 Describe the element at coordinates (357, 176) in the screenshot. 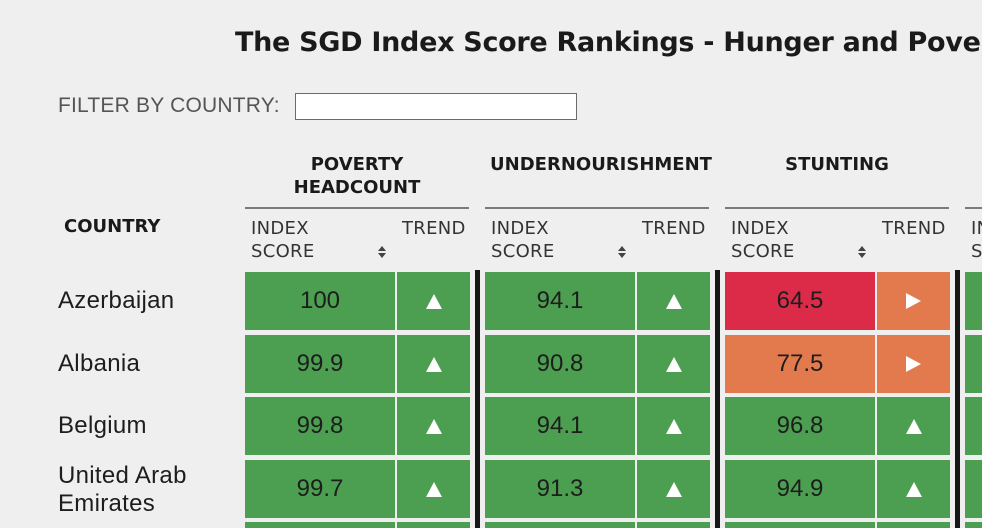

I see `poverty-headcount-header: POVERTY HEADCOUNT` at that location.